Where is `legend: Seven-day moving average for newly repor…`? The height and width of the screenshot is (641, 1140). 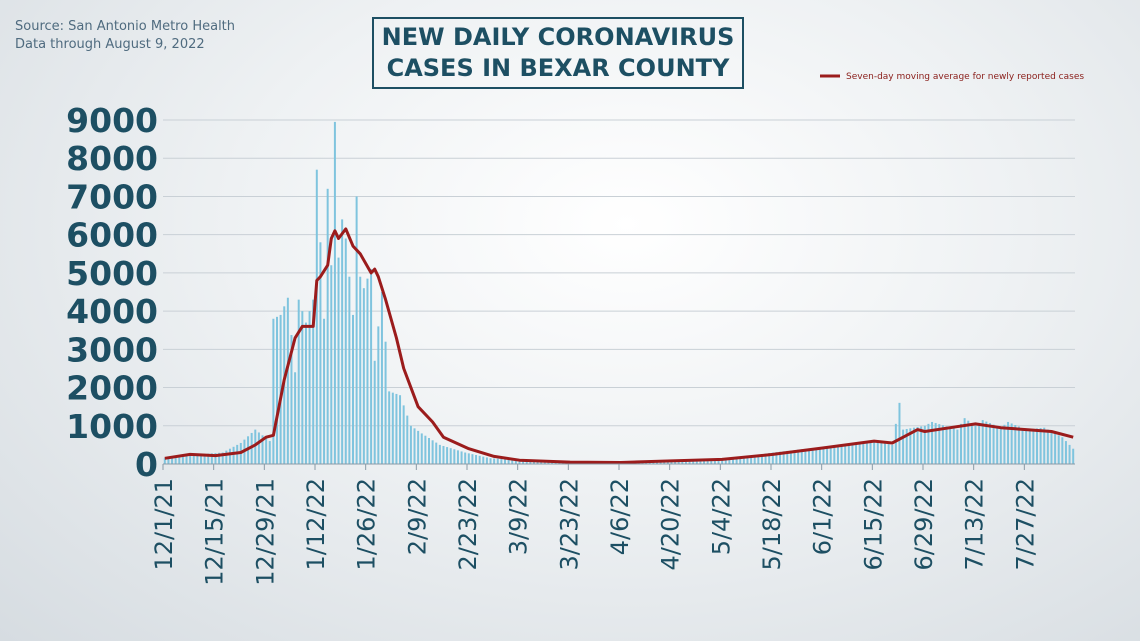
legend: Seven-day moving average for newly repor… is located at coordinates (952, 77).